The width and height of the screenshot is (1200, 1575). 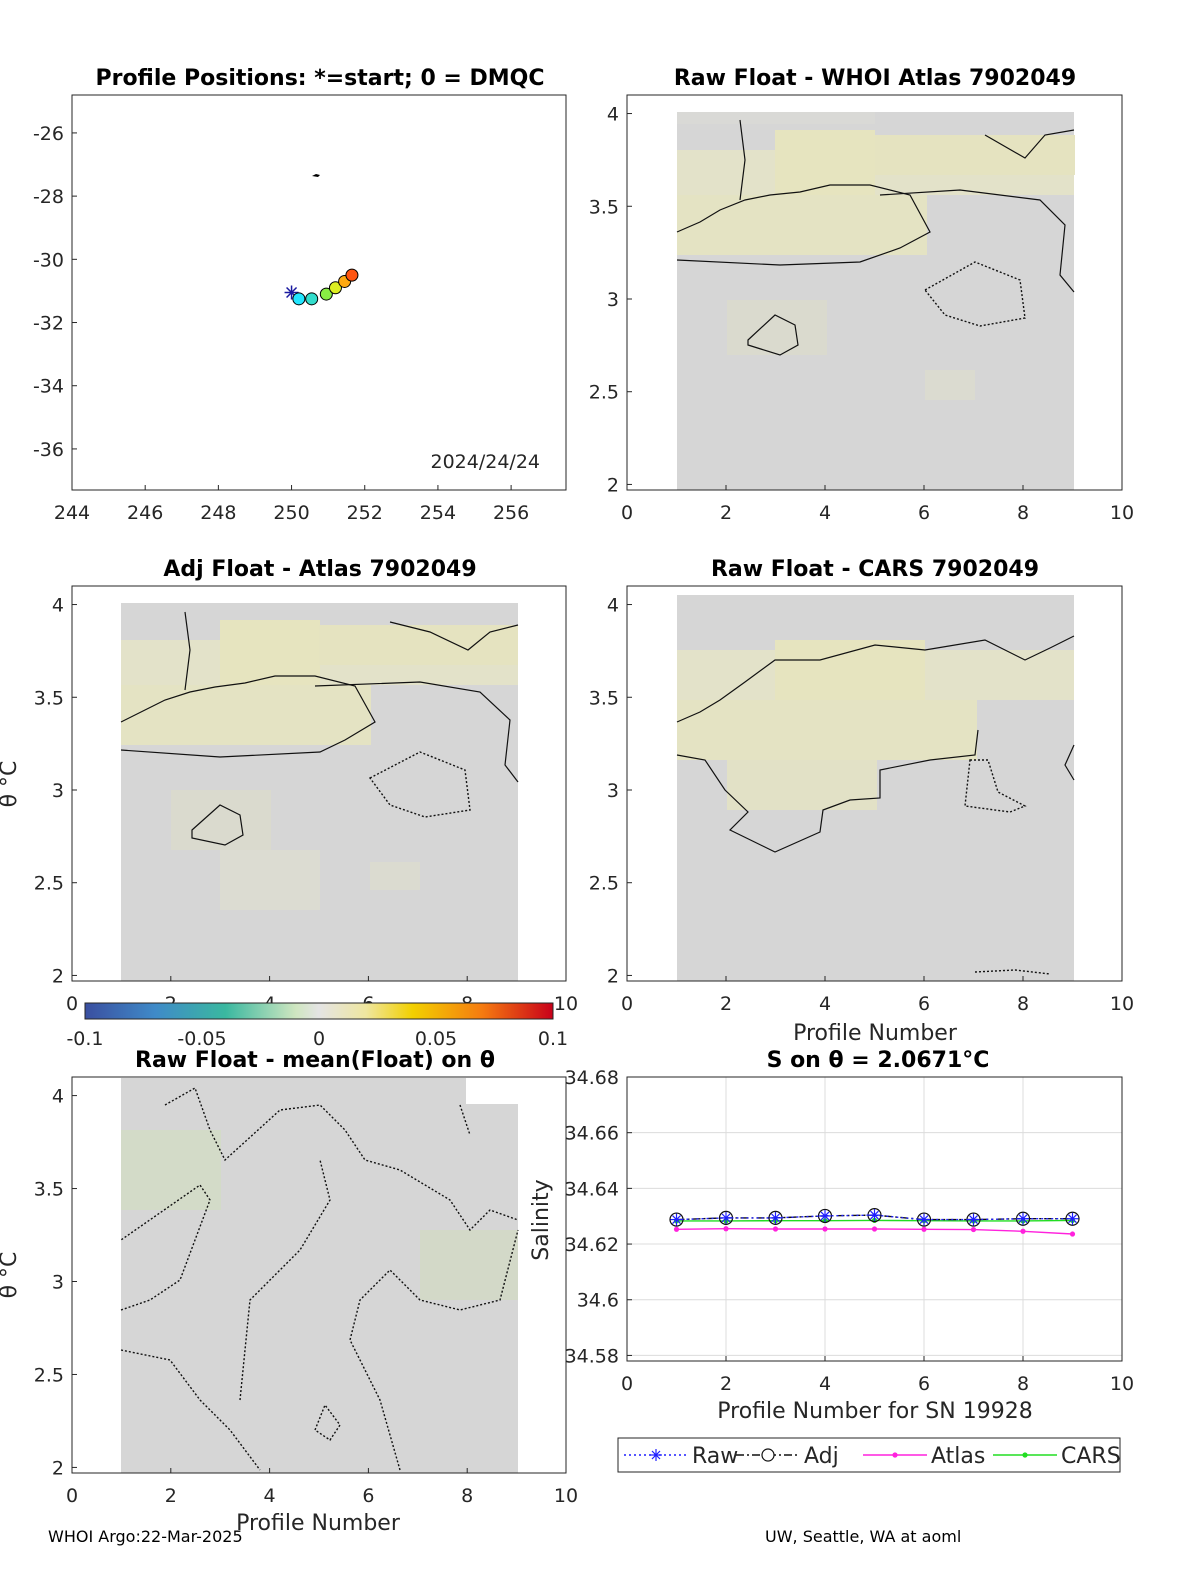 What do you see at coordinates (541, 1219) in the screenshot?
I see `salinity-ylabel: Salinity` at bounding box center [541, 1219].